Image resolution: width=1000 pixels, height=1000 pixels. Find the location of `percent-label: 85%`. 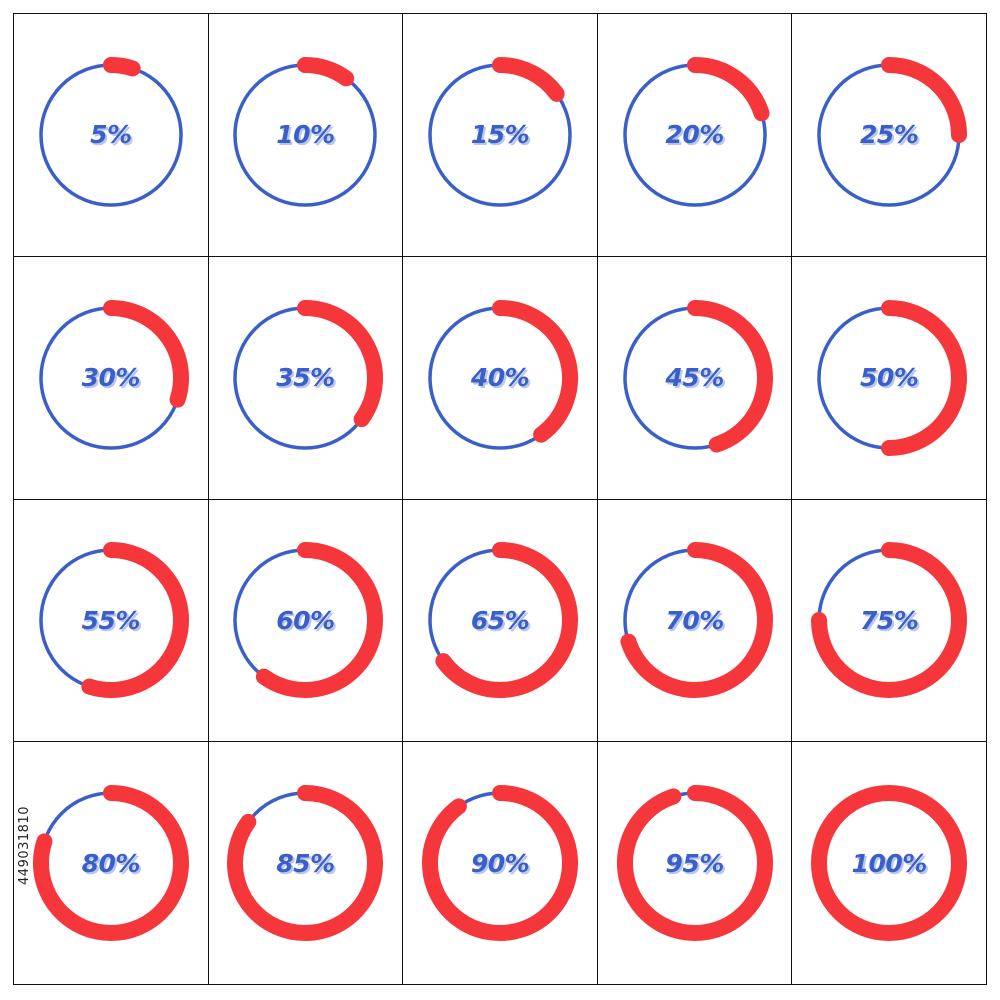

percent-label: 85% is located at coordinates (305, 863).